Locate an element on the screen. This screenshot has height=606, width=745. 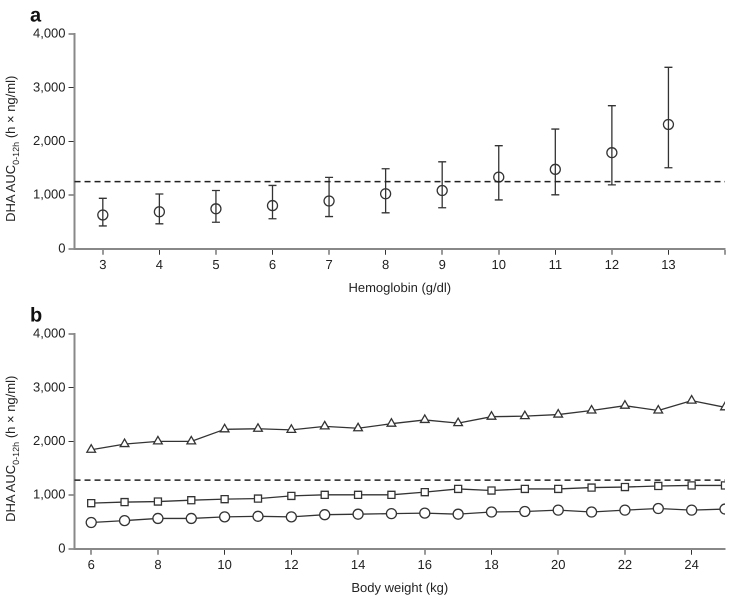
x-tick-label: 18 is located at coordinates (491, 564).